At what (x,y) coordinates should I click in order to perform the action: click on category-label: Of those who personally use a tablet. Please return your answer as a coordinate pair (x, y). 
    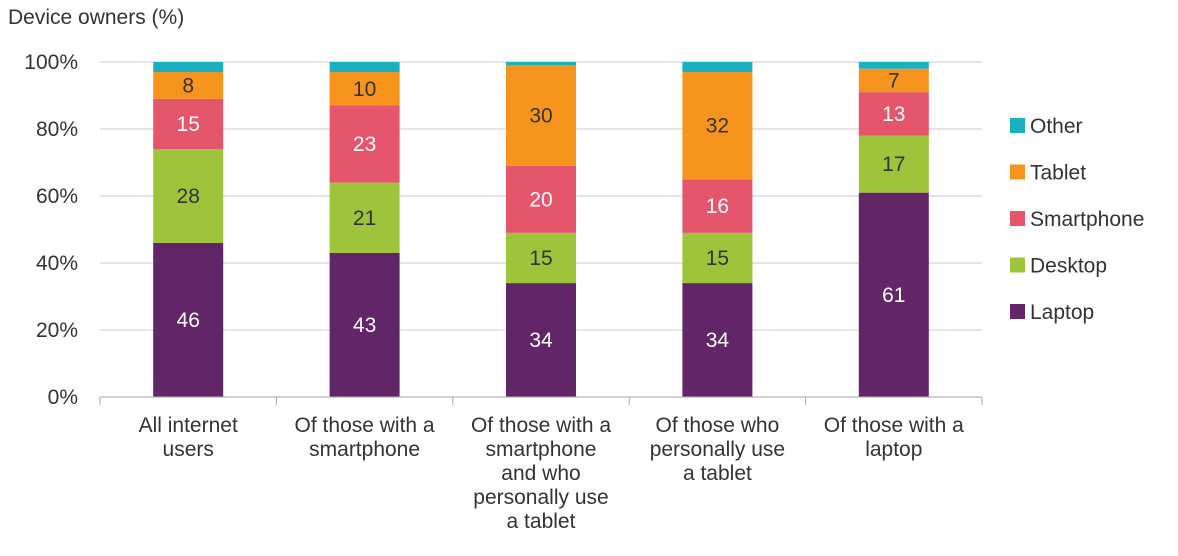
    Looking at the image, I should click on (717, 449).